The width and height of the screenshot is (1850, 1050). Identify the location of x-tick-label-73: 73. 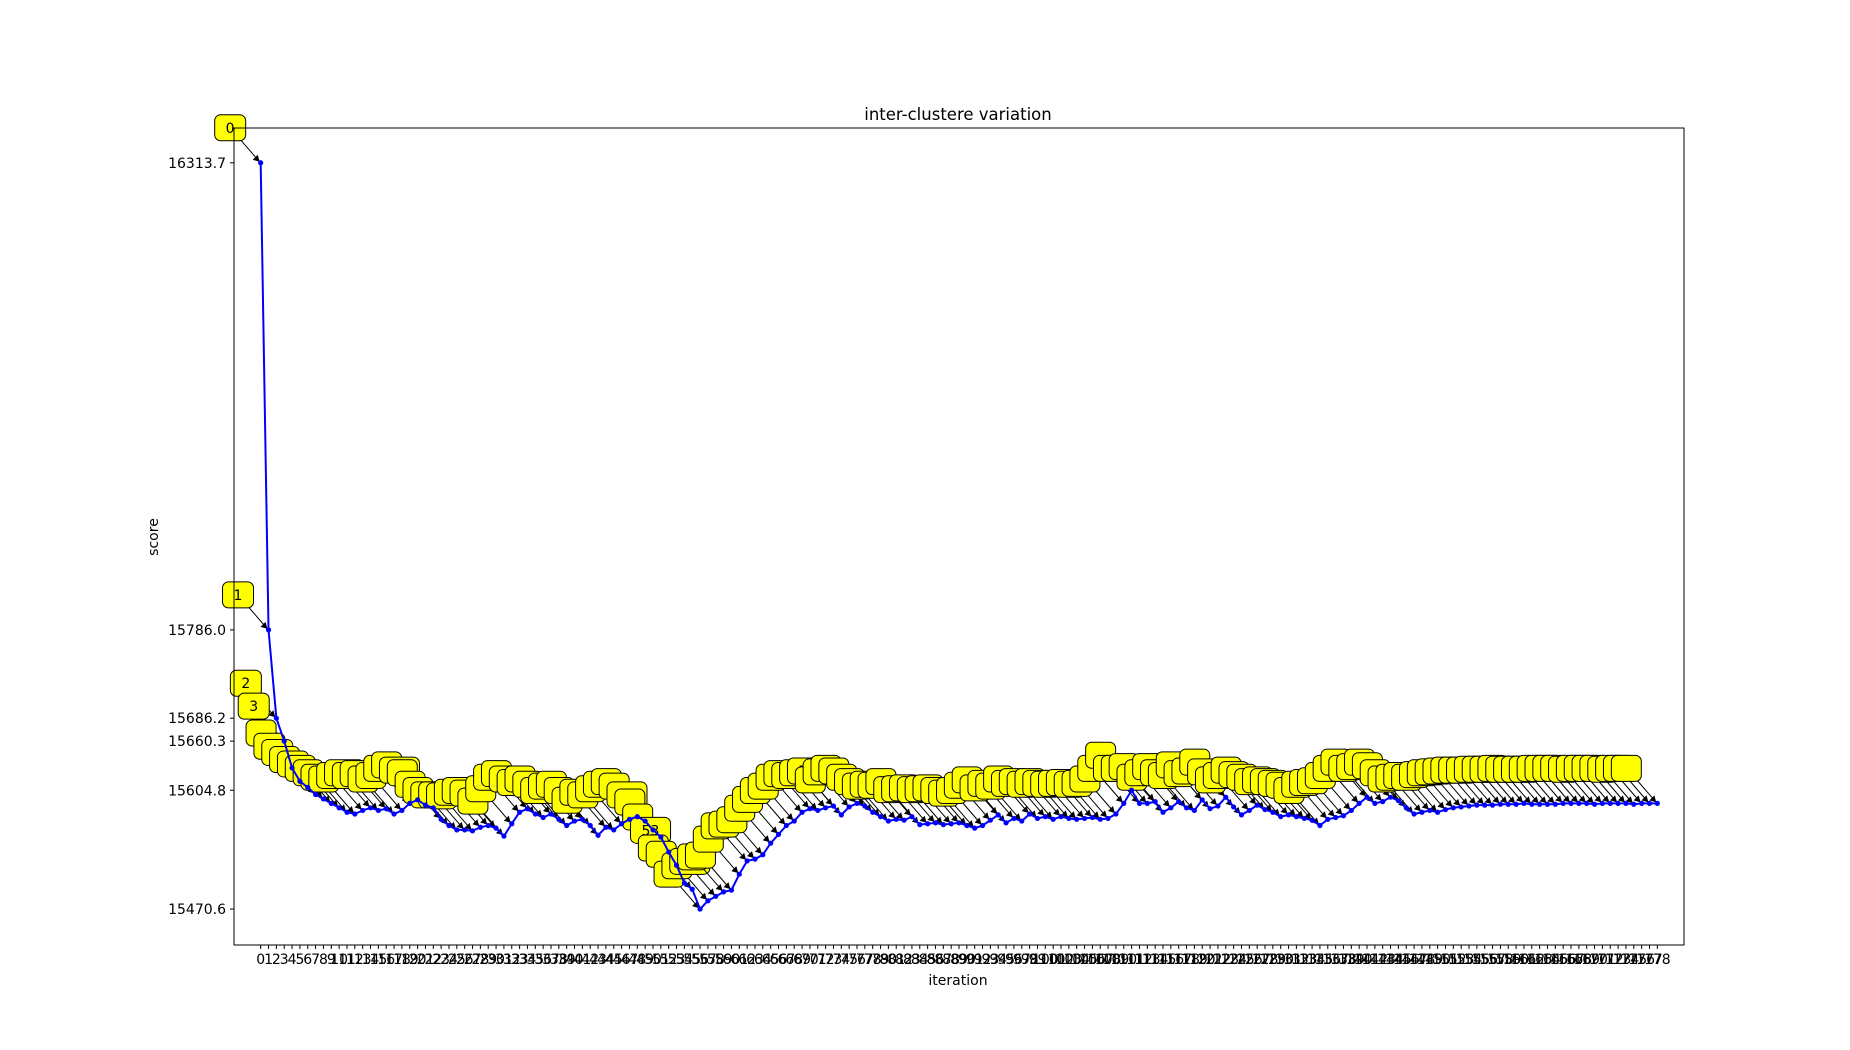
(834, 960).